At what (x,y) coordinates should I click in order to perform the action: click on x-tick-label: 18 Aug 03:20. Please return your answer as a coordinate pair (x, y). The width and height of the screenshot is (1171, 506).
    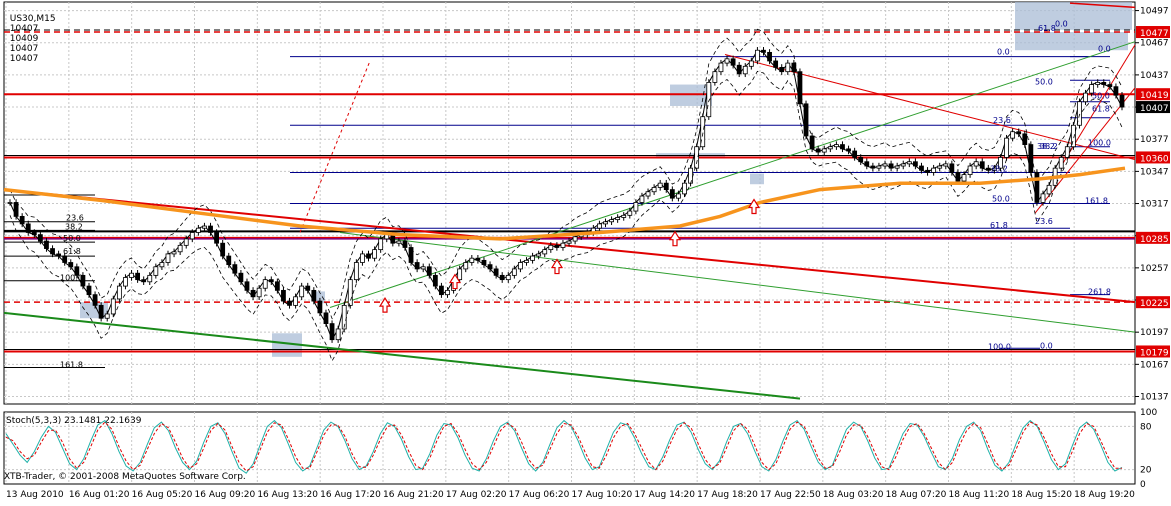
    Looking at the image, I should click on (853, 495).